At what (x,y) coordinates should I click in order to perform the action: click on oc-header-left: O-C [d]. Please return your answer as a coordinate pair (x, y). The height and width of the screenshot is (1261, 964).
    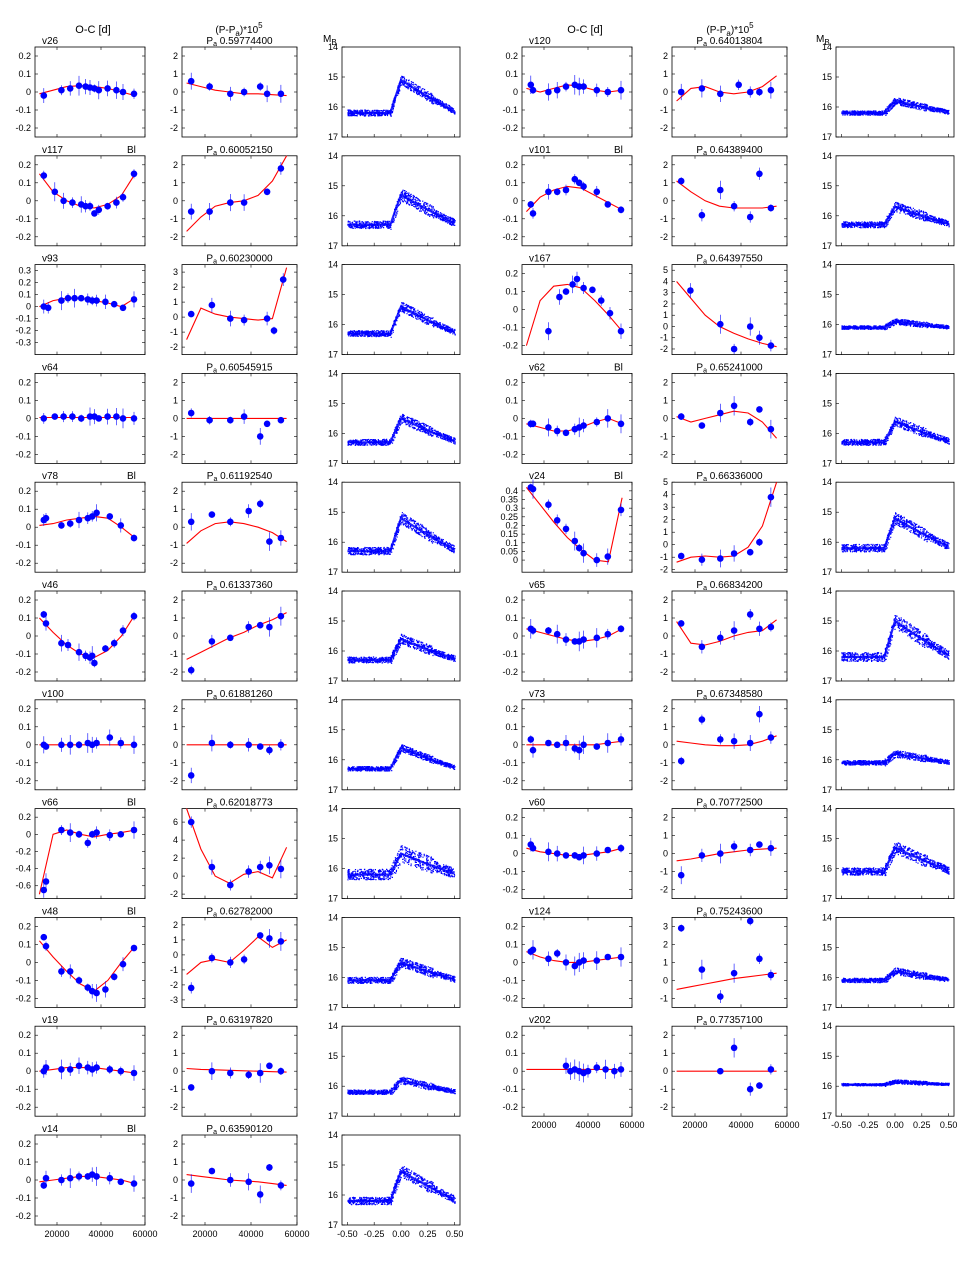
    Looking at the image, I should click on (92, 30).